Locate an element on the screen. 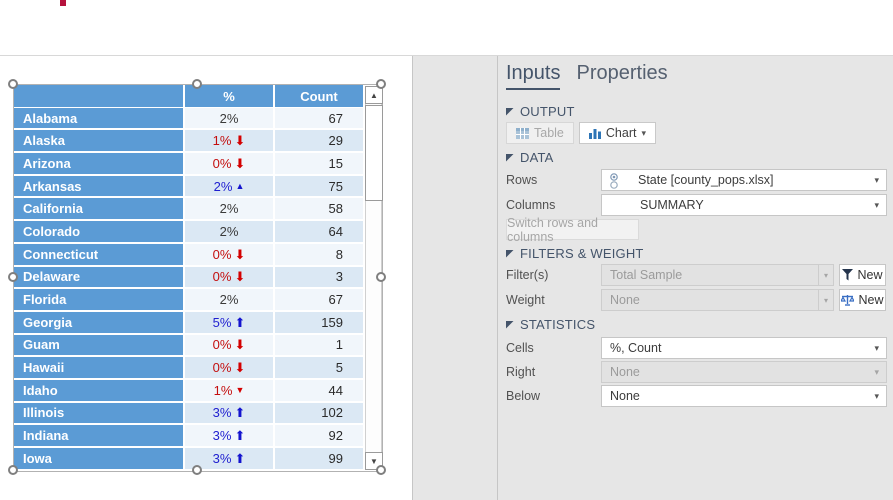 This screenshot has height=500, width=893. percent-value: 5% is located at coordinates (222, 322).